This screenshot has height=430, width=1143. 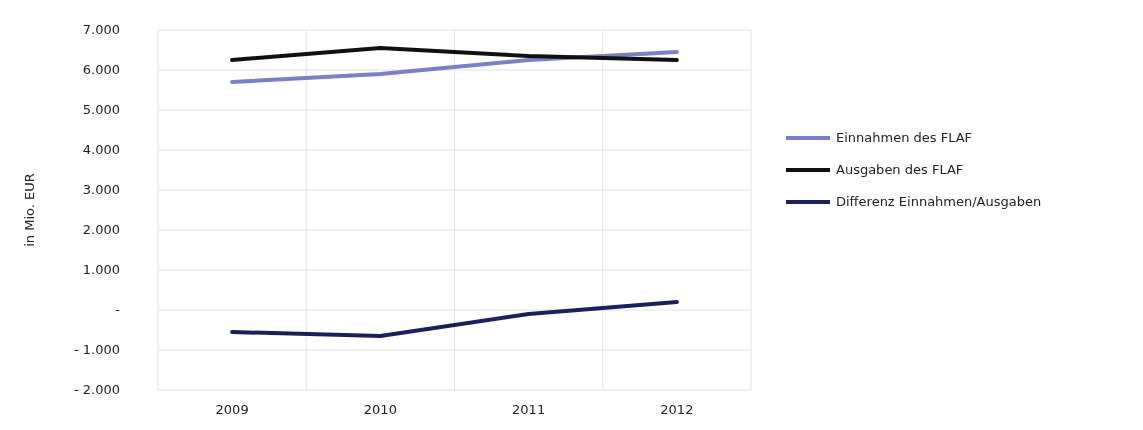 What do you see at coordinates (380, 409) in the screenshot?
I see `x-tick-label: 2010` at bounding box center [380, 409].